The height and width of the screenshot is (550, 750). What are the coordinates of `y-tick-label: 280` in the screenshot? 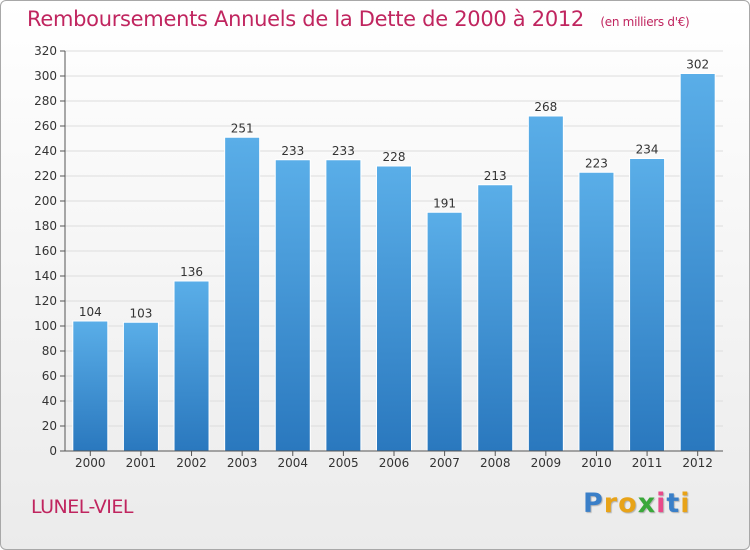 It's located at (45, 101).